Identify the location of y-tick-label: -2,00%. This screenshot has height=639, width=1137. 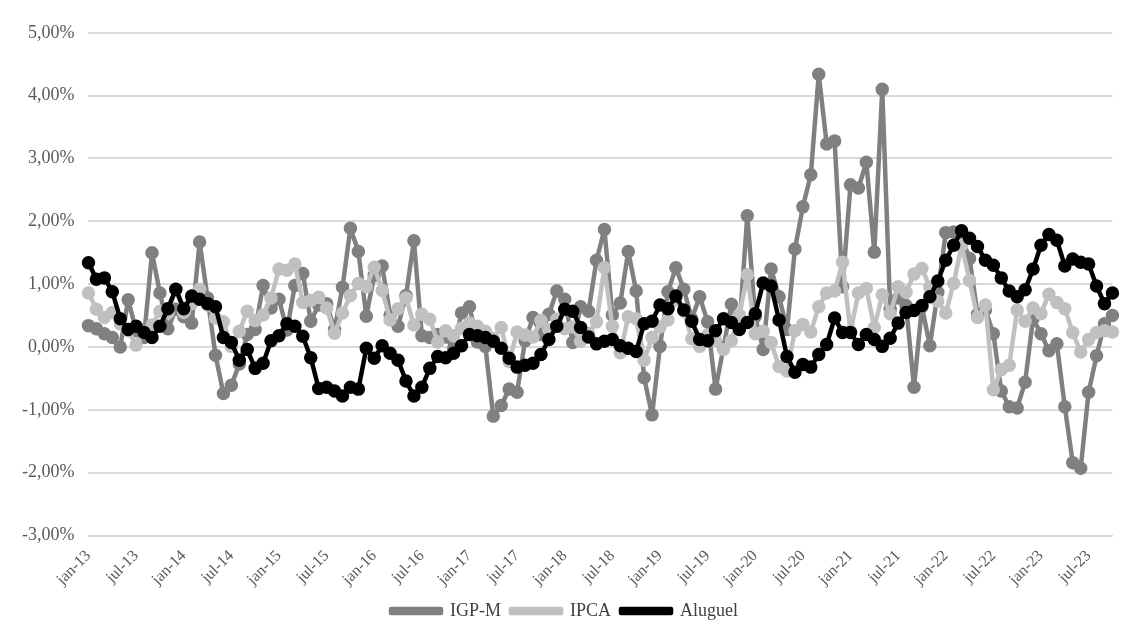
(48, 471).